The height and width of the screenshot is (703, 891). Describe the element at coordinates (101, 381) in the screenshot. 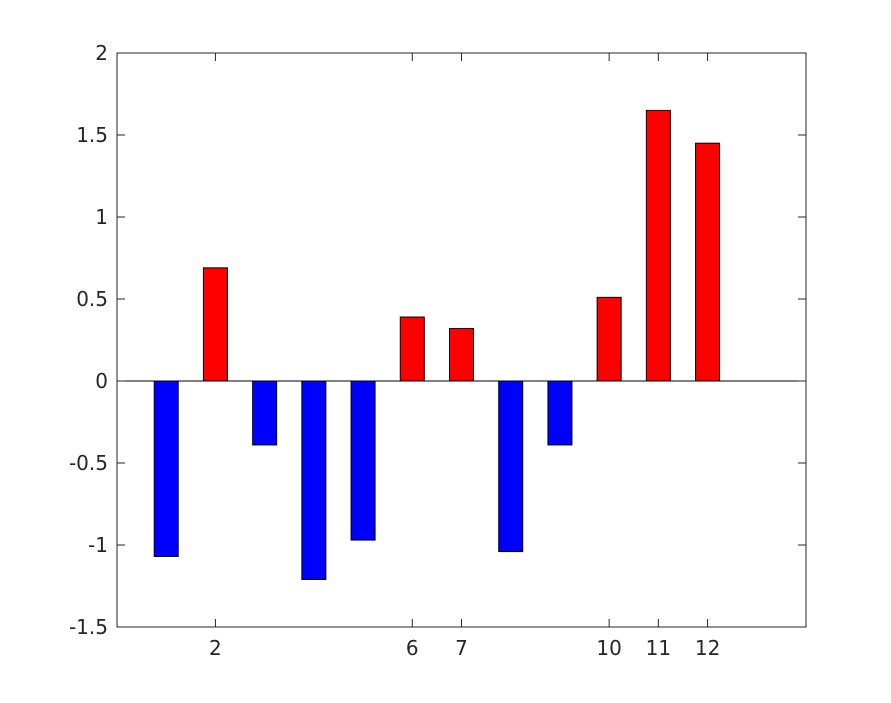

I see `y-tick-label: 0` at that location.